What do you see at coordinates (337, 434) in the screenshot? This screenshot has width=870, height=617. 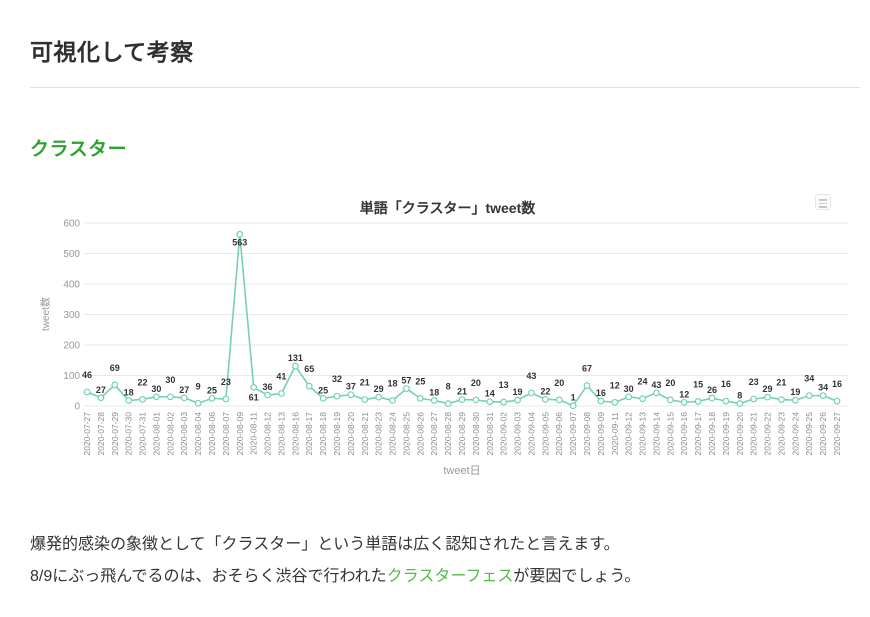 I see `svg-text: 2020-08-19` at bounding box center [337, 434].